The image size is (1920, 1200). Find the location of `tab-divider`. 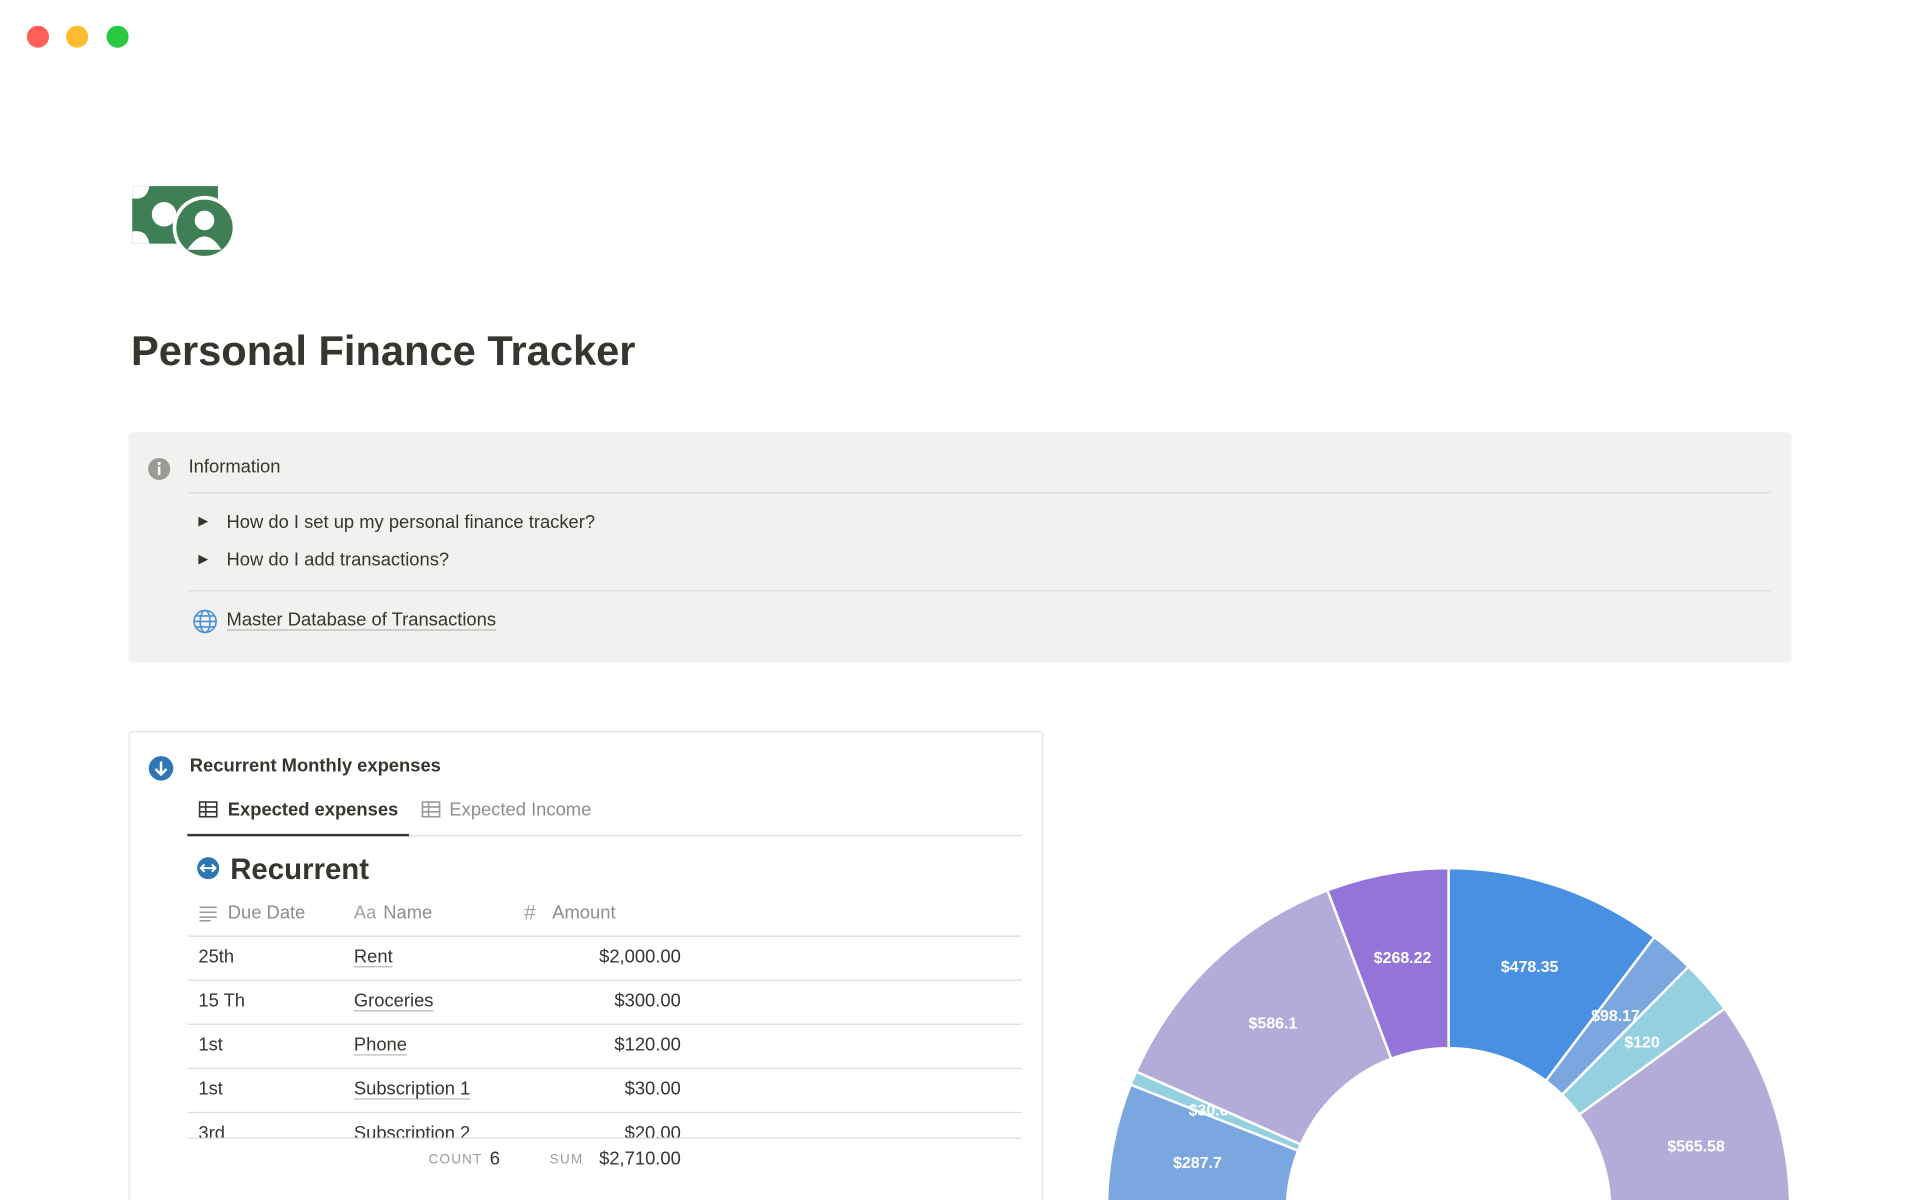

tab-divider is located at coordinates (604, 836).